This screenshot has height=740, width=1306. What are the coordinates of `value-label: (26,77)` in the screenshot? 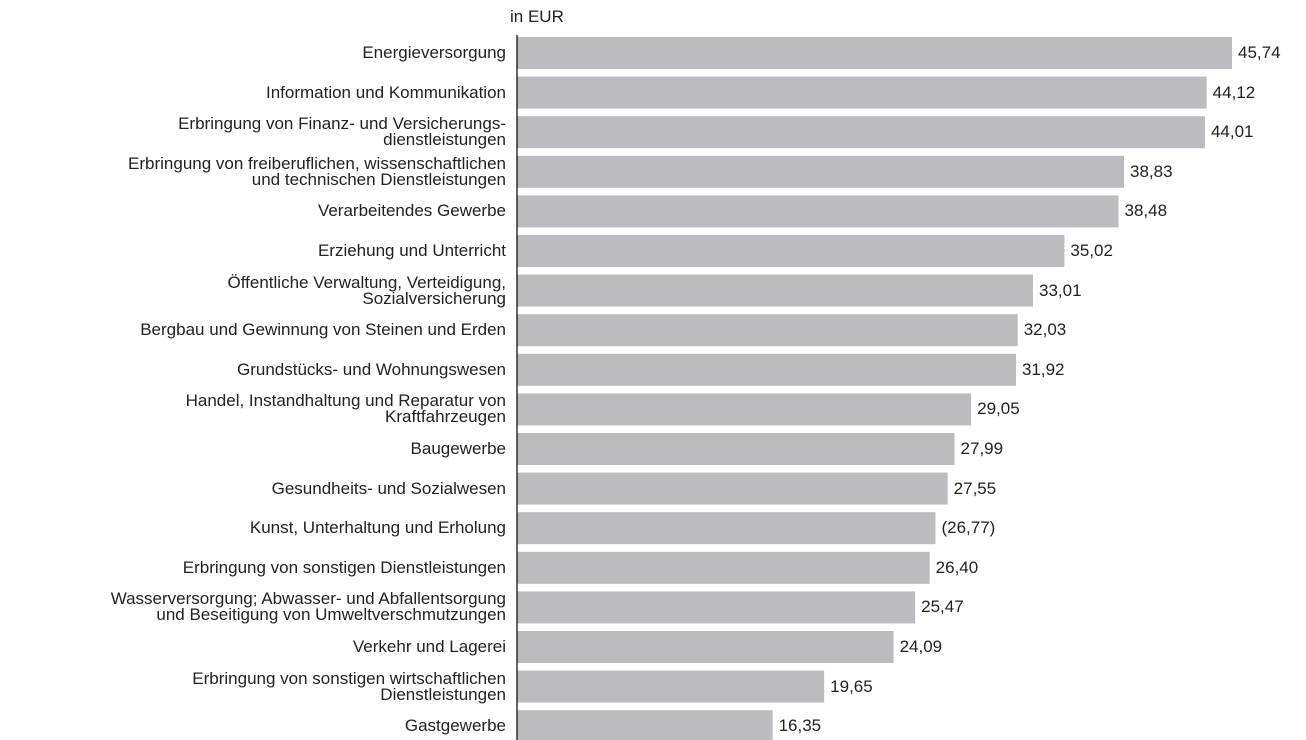 It's located at (968, 528).